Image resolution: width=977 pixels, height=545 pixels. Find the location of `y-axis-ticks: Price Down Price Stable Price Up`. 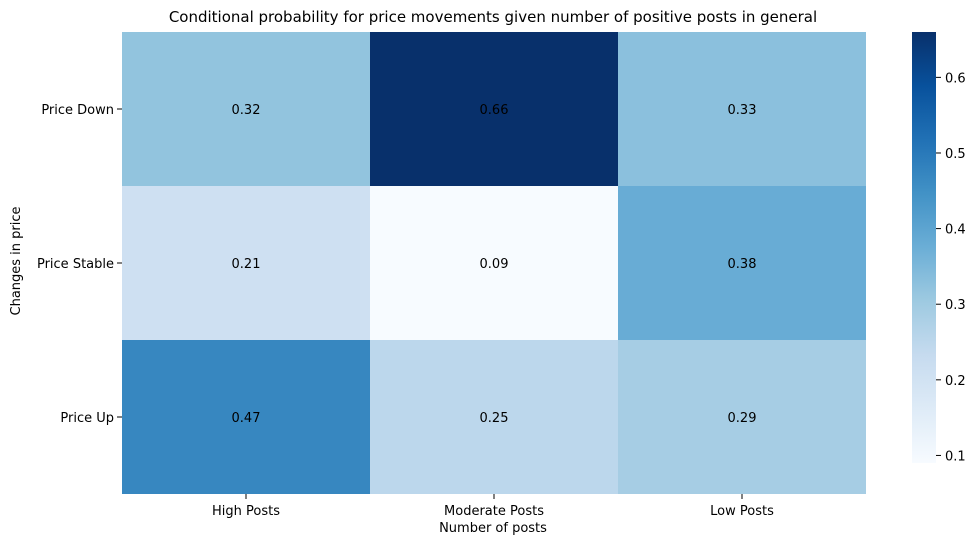

y-axis-ticks: Price Down Price Stable Price Up is located at coordinates (79, 264).